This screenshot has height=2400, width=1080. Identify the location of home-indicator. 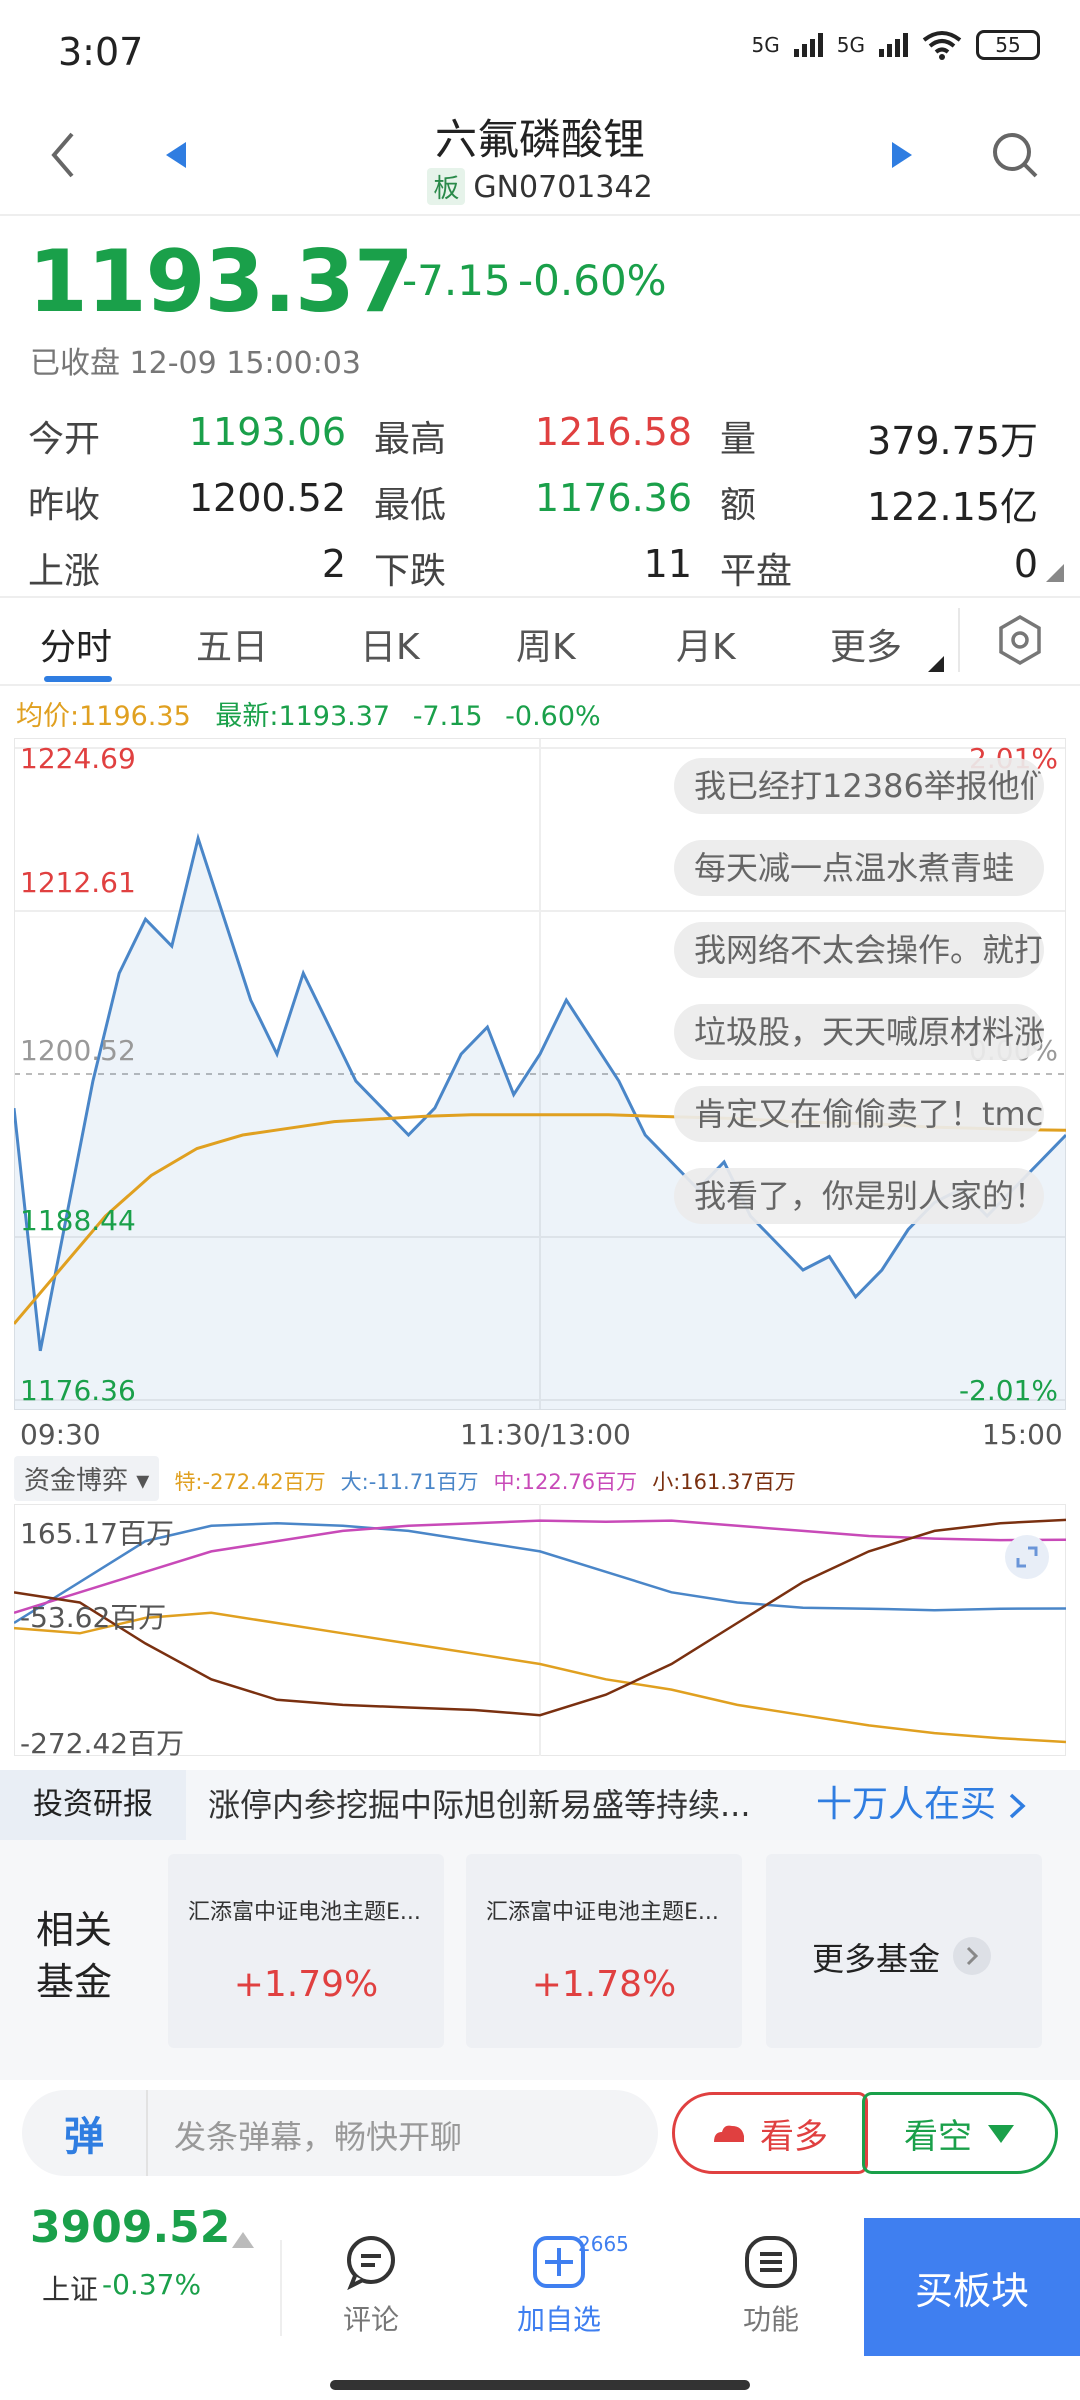
(540, 2385).